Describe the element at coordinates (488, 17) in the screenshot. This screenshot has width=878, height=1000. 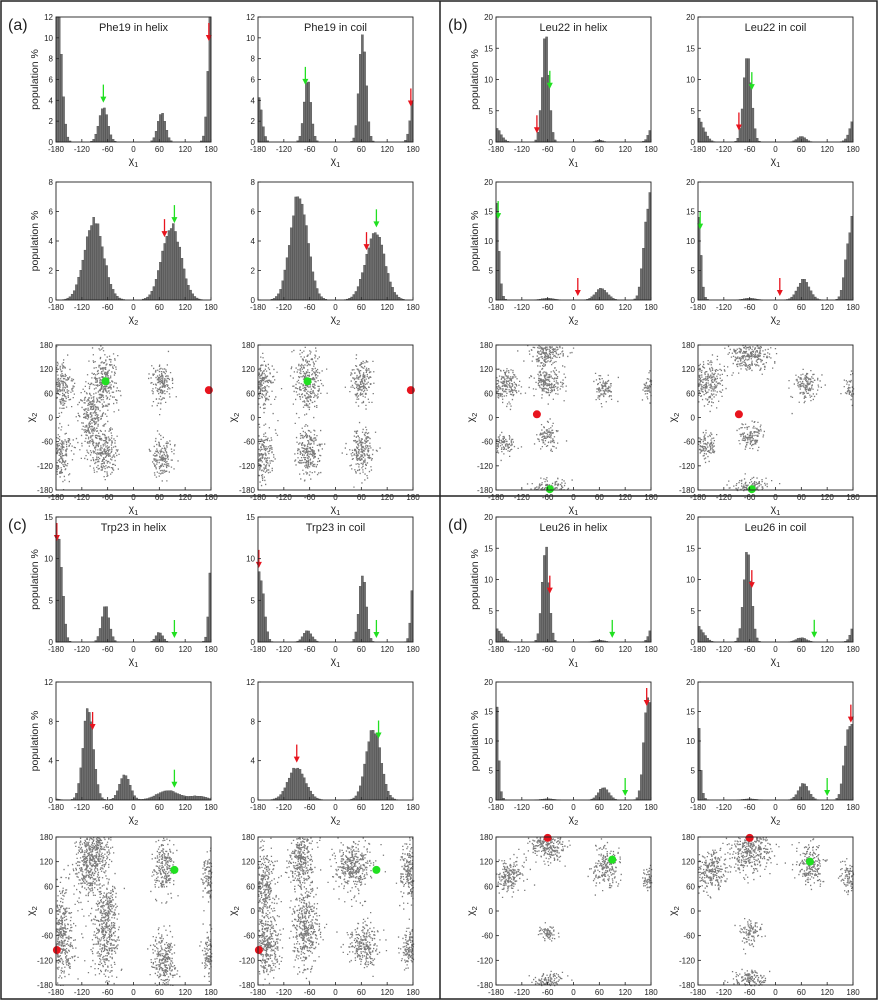
I see `y-tick-label: 20` at that location.